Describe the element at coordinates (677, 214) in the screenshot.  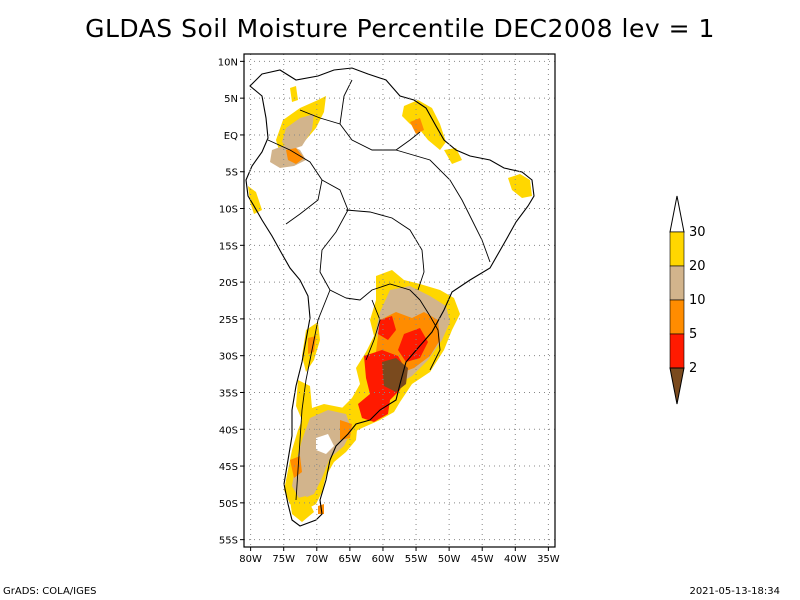
I see `colorbar-above-triangle` at that location.